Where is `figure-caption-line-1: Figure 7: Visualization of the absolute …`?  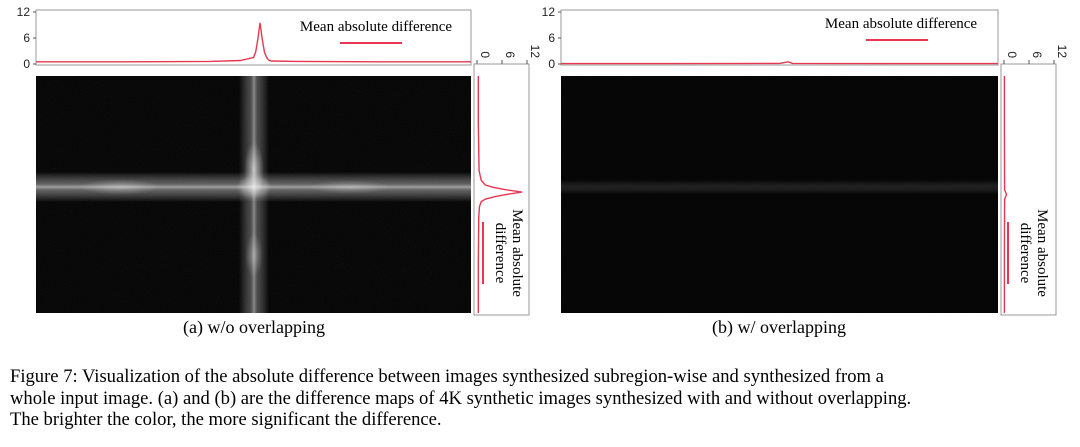
figure-caption-line-1: Figure 7: Visualization of the absolute … is located at coordinates (447, 376).